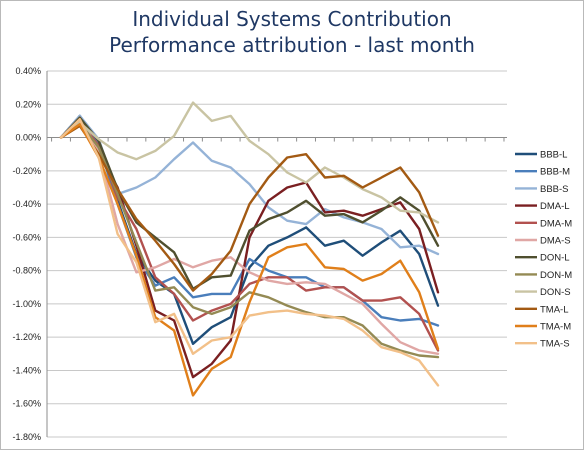 The width and height of the screenshot is (584, 450). I want to click on legend-label-don-m: DON-M, so click(556, 275).